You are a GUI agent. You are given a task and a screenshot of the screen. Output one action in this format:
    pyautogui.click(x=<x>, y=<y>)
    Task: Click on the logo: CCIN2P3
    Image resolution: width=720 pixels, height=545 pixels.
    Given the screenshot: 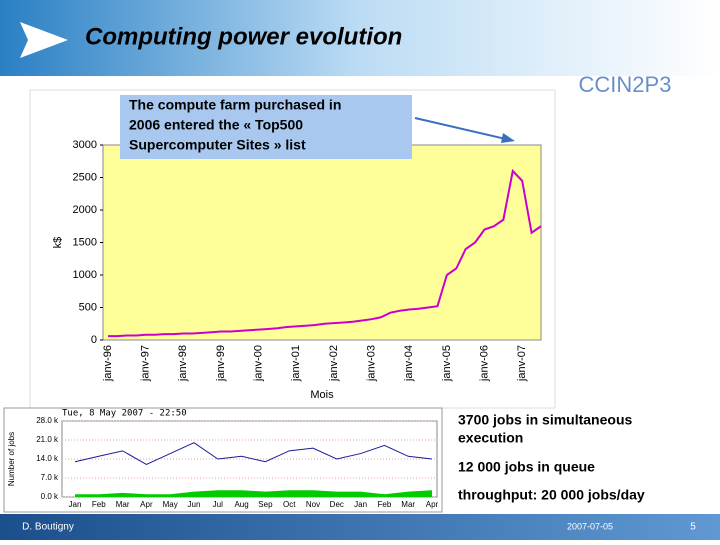 What is the action you would take?
    pyautogui.click(x=625, y=84)
    